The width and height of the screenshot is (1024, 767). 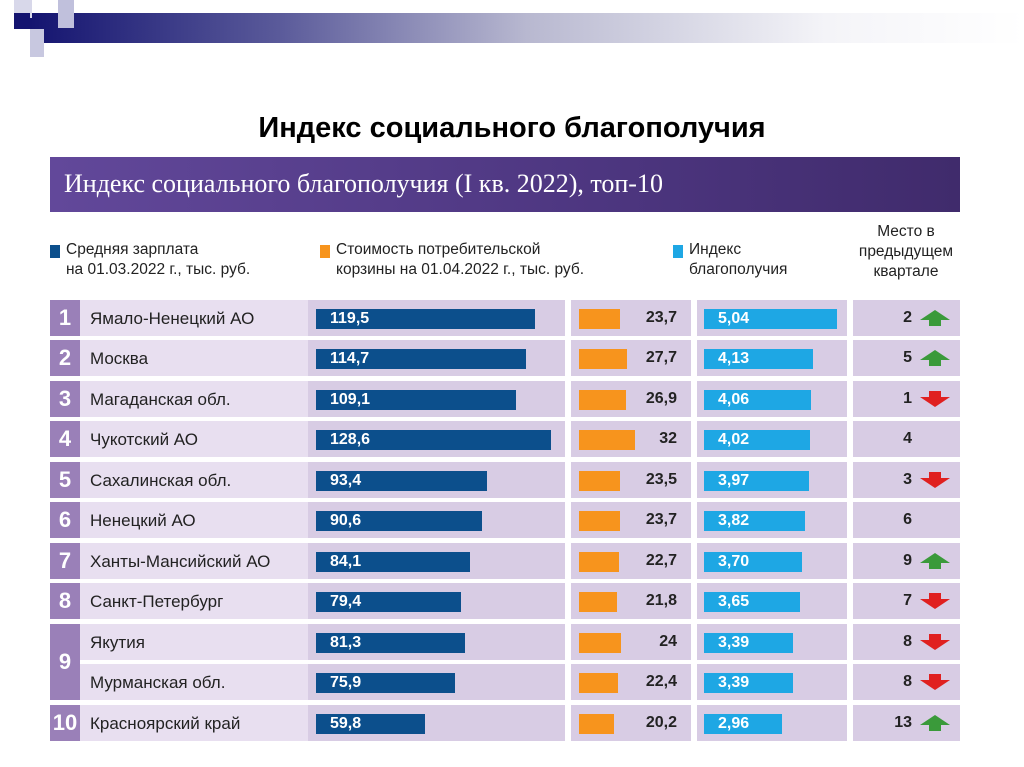 I want to click on salary-bar: 84,1, so click(x=393, y=562).